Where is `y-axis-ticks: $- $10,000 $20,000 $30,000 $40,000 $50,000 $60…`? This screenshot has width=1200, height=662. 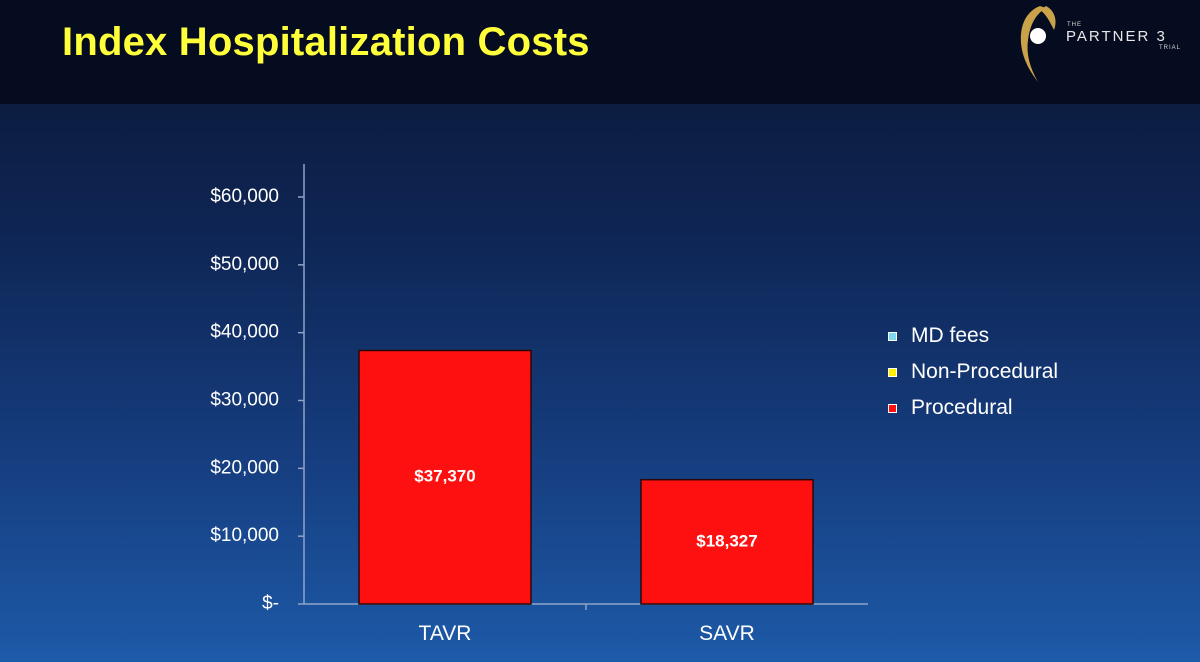 y-axis-ticks: $- $10,000 $20,000 $30,000 $40,000 $50,000 $60… is located at coordinates (257, 400).